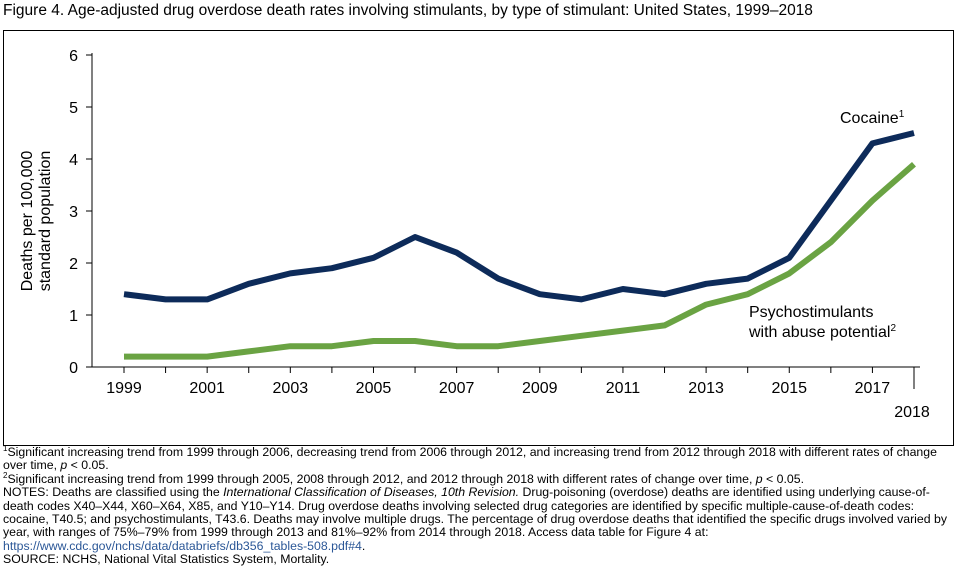 The width and height of the screenshot is (960, 583). Describe the element at coordinates (73, 316) in the screenshot. I see `y-tick-label: 1` at that location.